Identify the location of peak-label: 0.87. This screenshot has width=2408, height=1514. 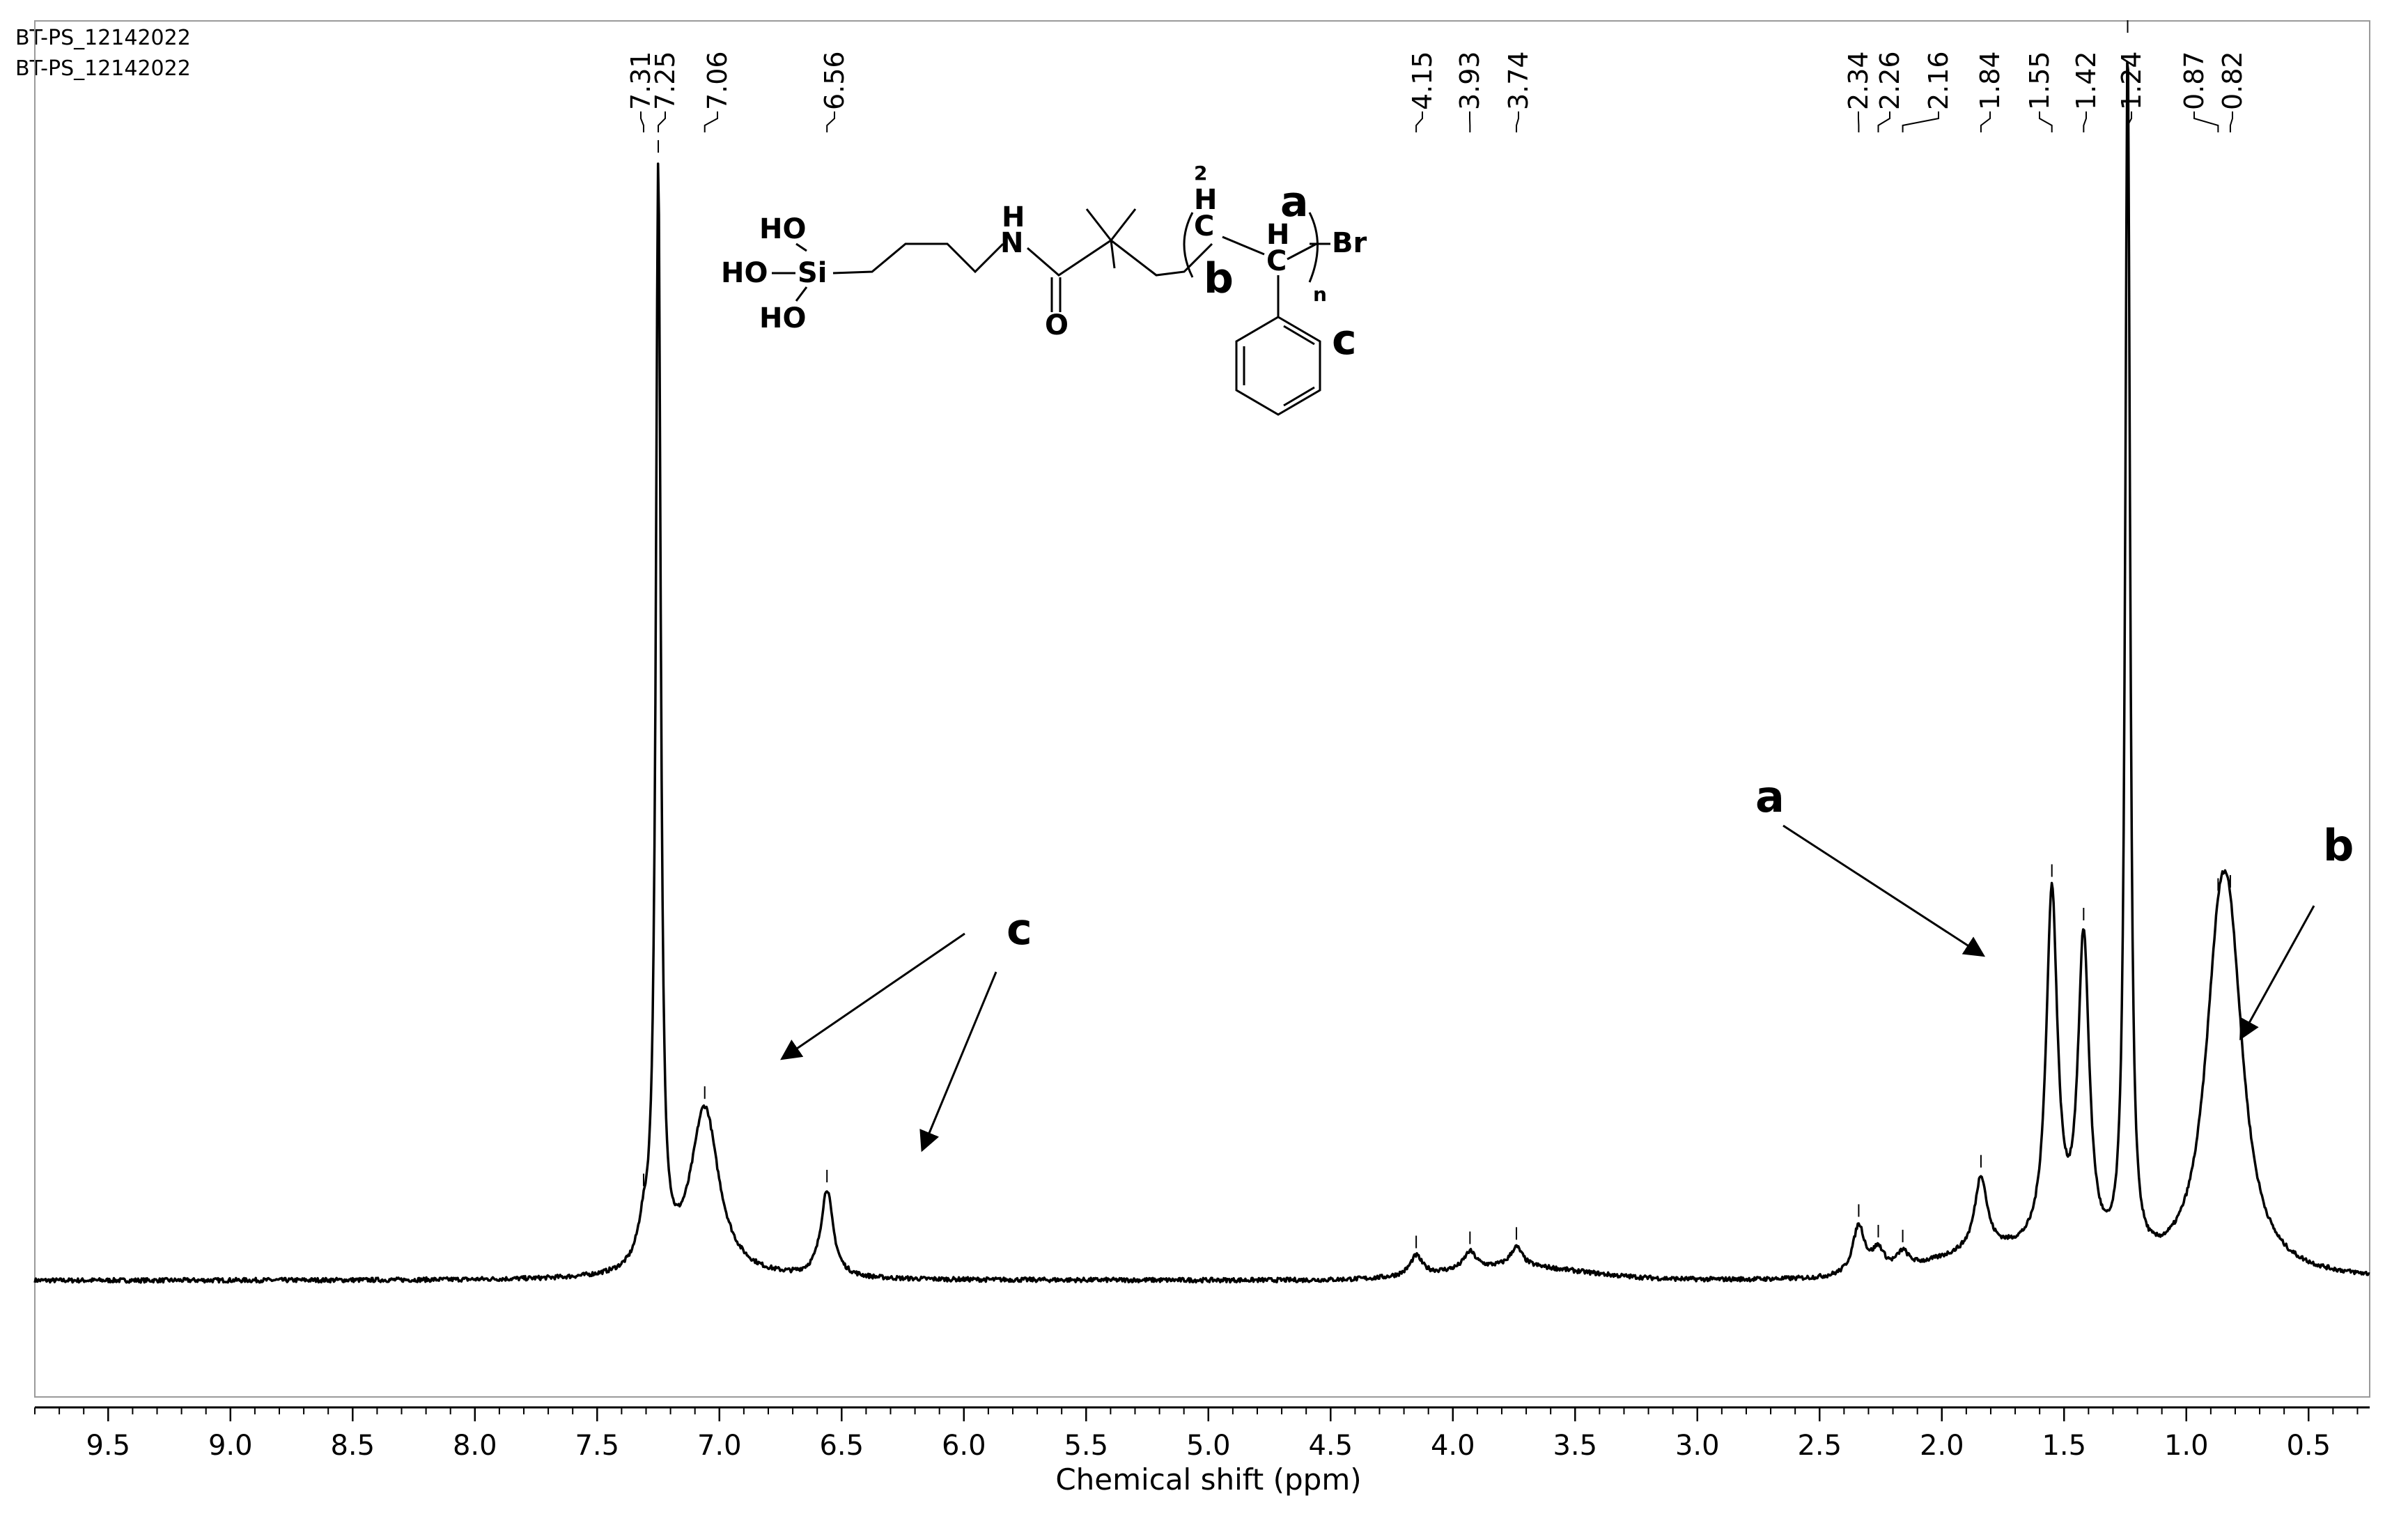
(2194, 81).